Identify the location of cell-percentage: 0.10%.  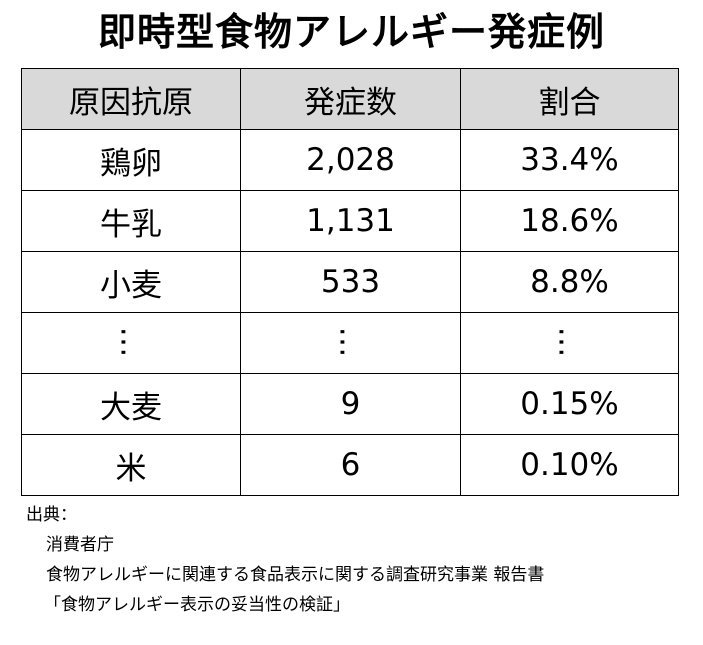
(569, 465).